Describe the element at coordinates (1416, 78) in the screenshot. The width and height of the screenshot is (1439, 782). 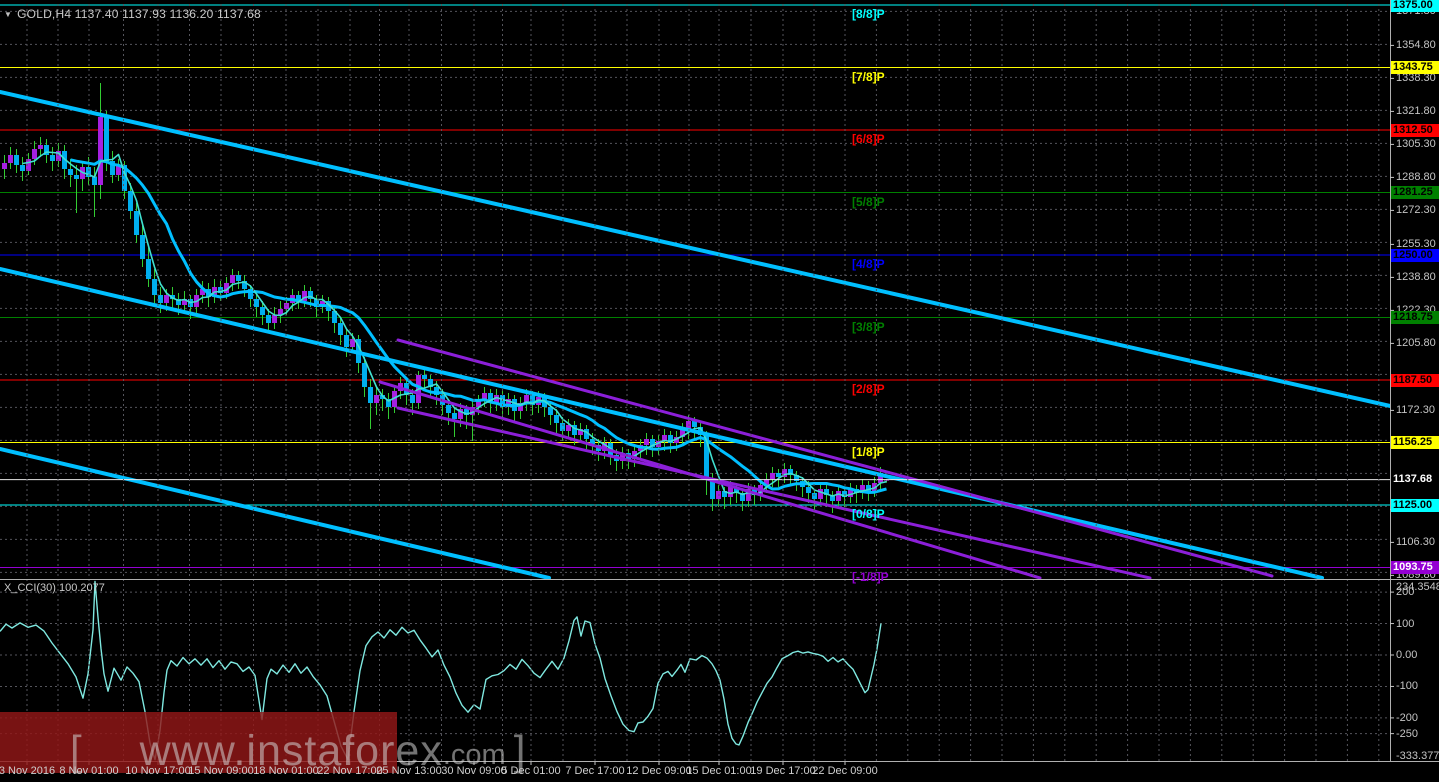
I see `price-tick-label: 1338.30` at that location.